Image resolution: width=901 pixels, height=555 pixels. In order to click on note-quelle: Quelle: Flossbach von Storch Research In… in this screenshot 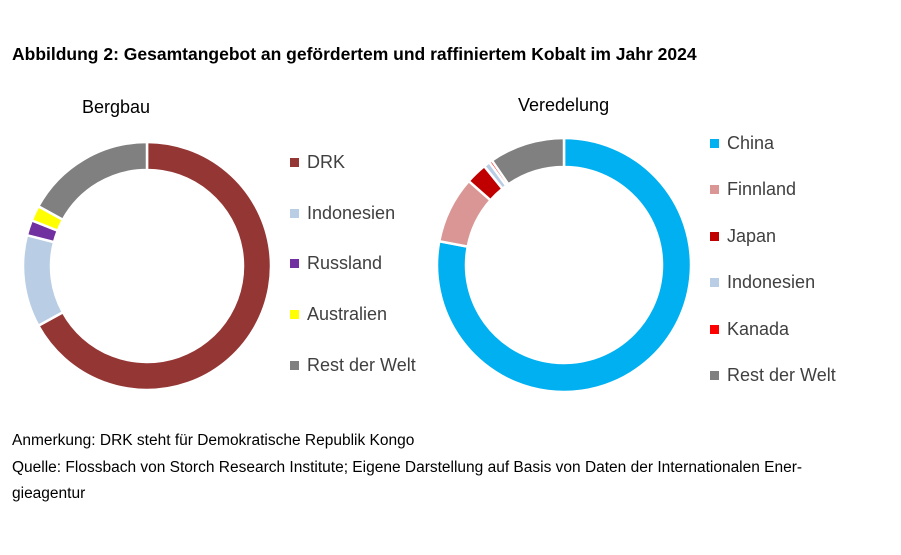, I will do `click(407, 467)`.